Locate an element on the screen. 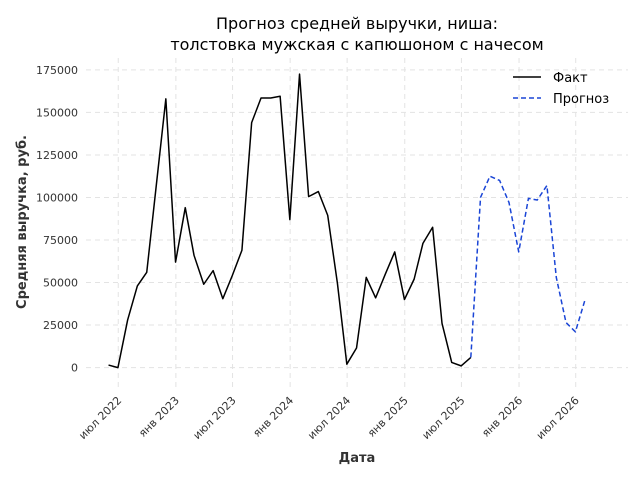 This screenshot has height=480, width=640. y-tick-label: 25000 is located at coordinates (60, 325).